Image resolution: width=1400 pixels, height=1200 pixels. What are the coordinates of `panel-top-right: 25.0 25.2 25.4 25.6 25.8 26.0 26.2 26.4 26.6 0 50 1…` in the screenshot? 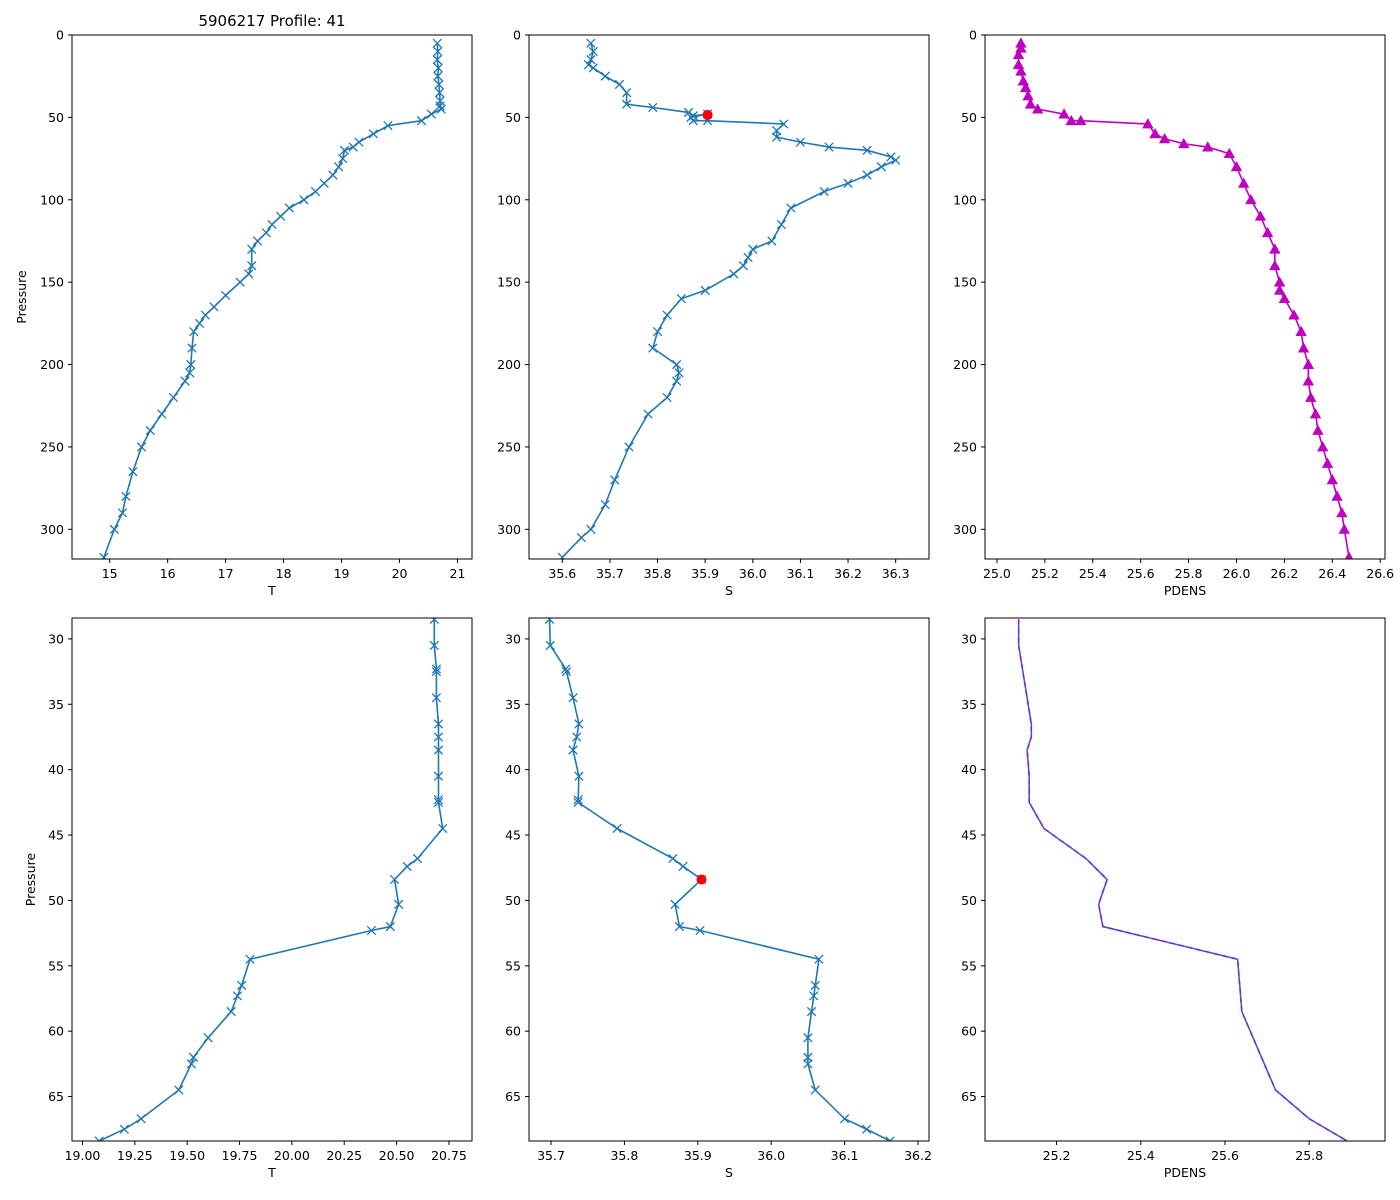 It's located at (1173, 313).